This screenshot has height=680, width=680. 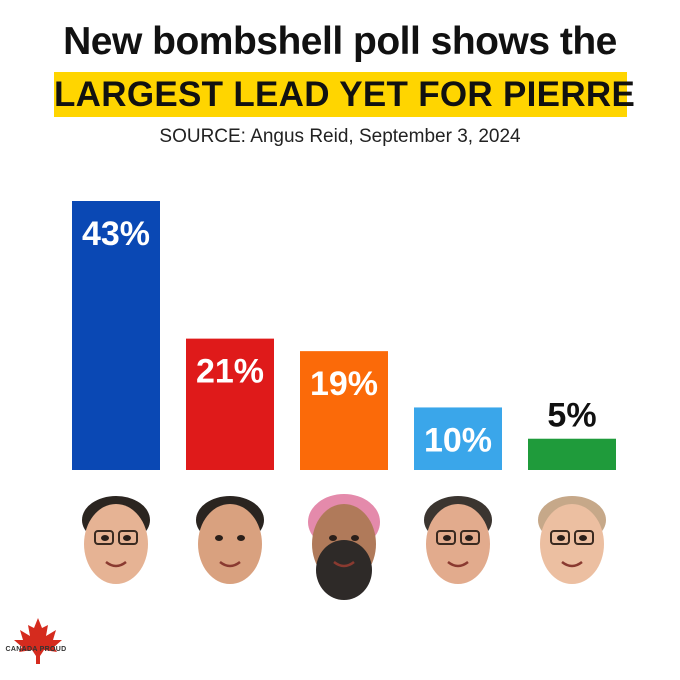 I want to click on bar-value-label-1: 43%, so click(x=116, y=234).